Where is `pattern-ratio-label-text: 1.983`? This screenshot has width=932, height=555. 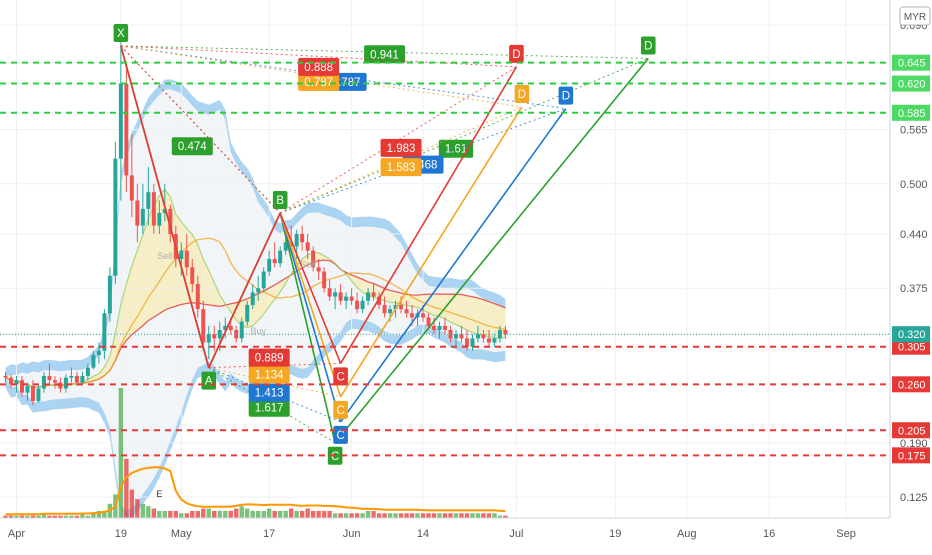
pattern-ratio-label-text: 1.983 is located at coordinates (401, 149).